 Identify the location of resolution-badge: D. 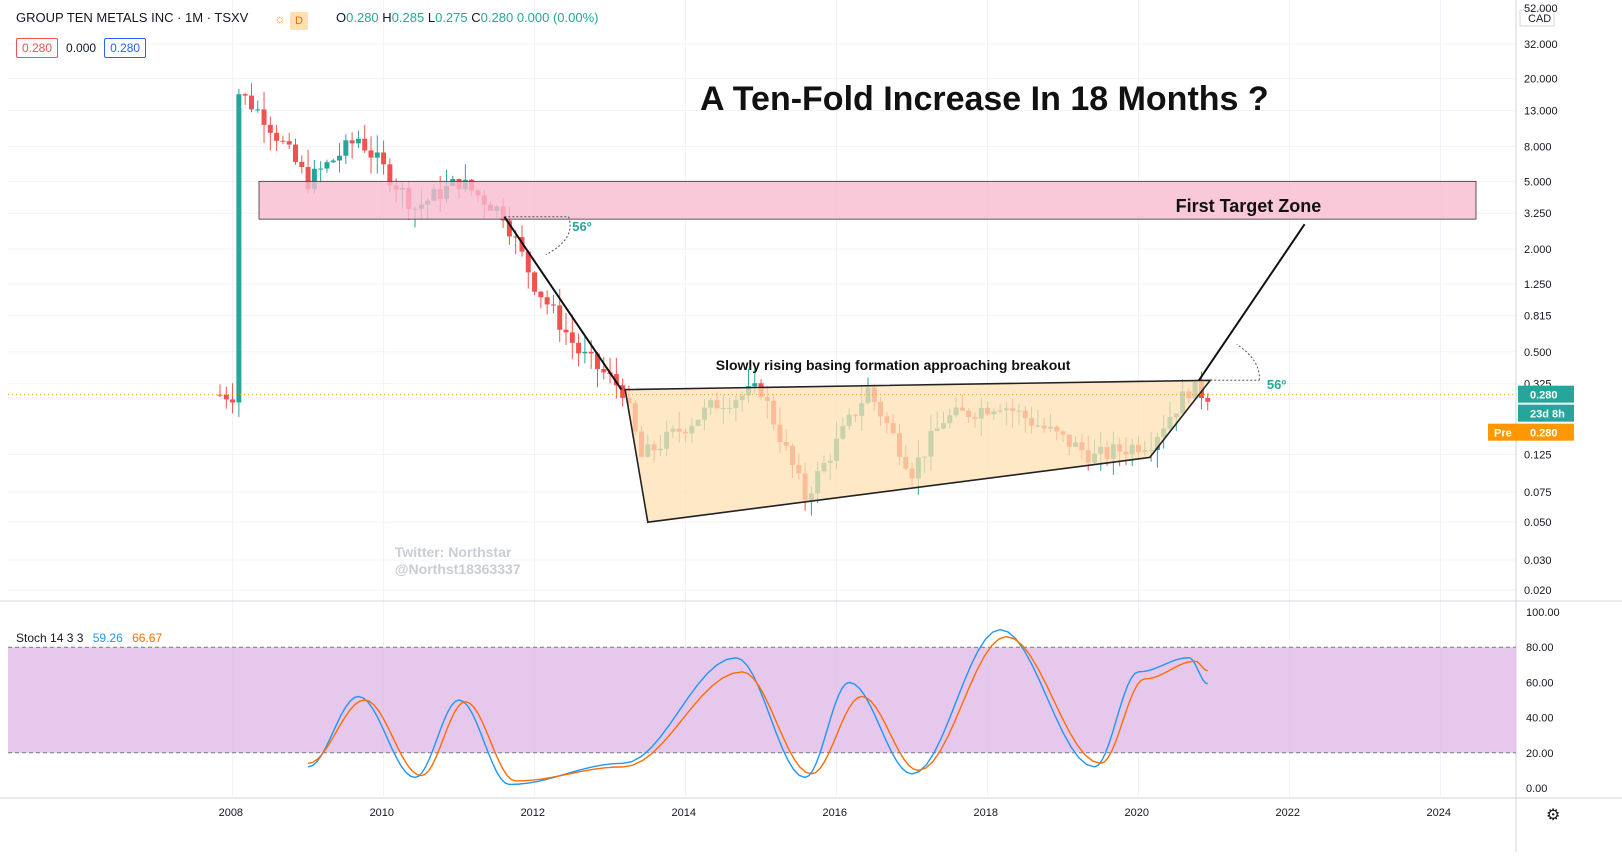
(299, 21).